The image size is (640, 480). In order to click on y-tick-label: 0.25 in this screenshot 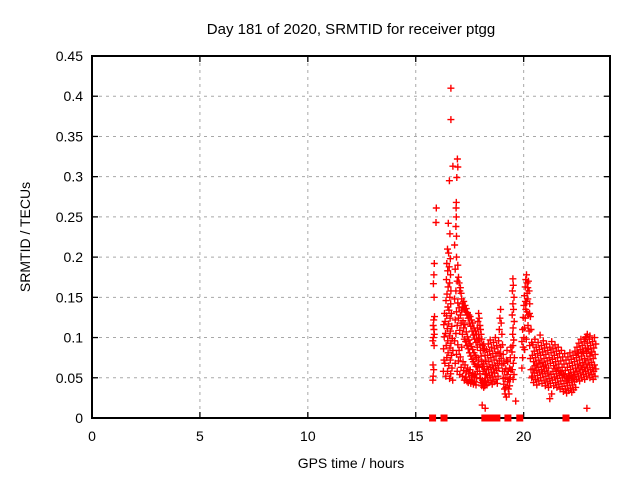, I will do `click(69, 217)`.